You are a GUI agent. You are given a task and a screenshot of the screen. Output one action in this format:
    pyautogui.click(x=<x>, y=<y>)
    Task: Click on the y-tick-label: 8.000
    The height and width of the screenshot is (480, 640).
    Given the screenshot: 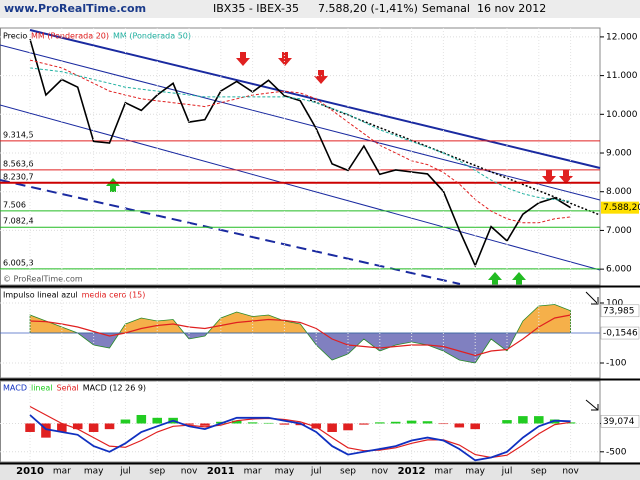 What is the action you would take?
    pyautogui.click(x=619, y=192)
    